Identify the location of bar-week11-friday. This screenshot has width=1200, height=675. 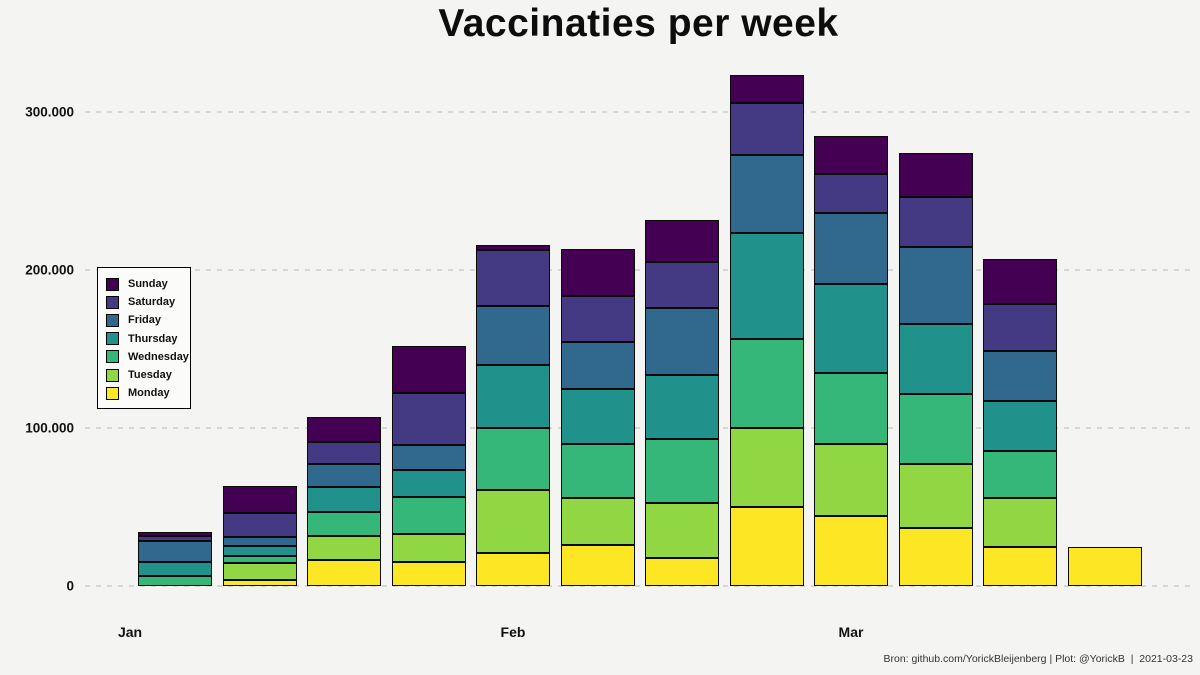
(1020, 376).